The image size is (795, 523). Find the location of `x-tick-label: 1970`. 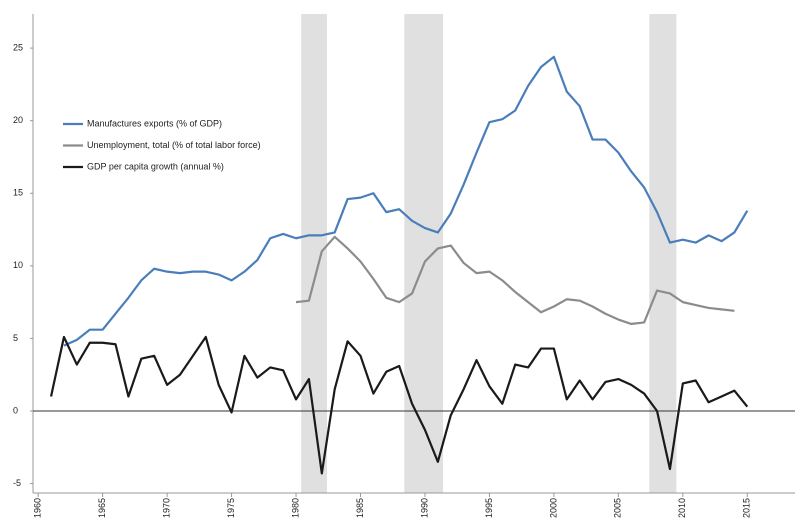

x-tick-label: 1970 is located at coordinates (166, 508).